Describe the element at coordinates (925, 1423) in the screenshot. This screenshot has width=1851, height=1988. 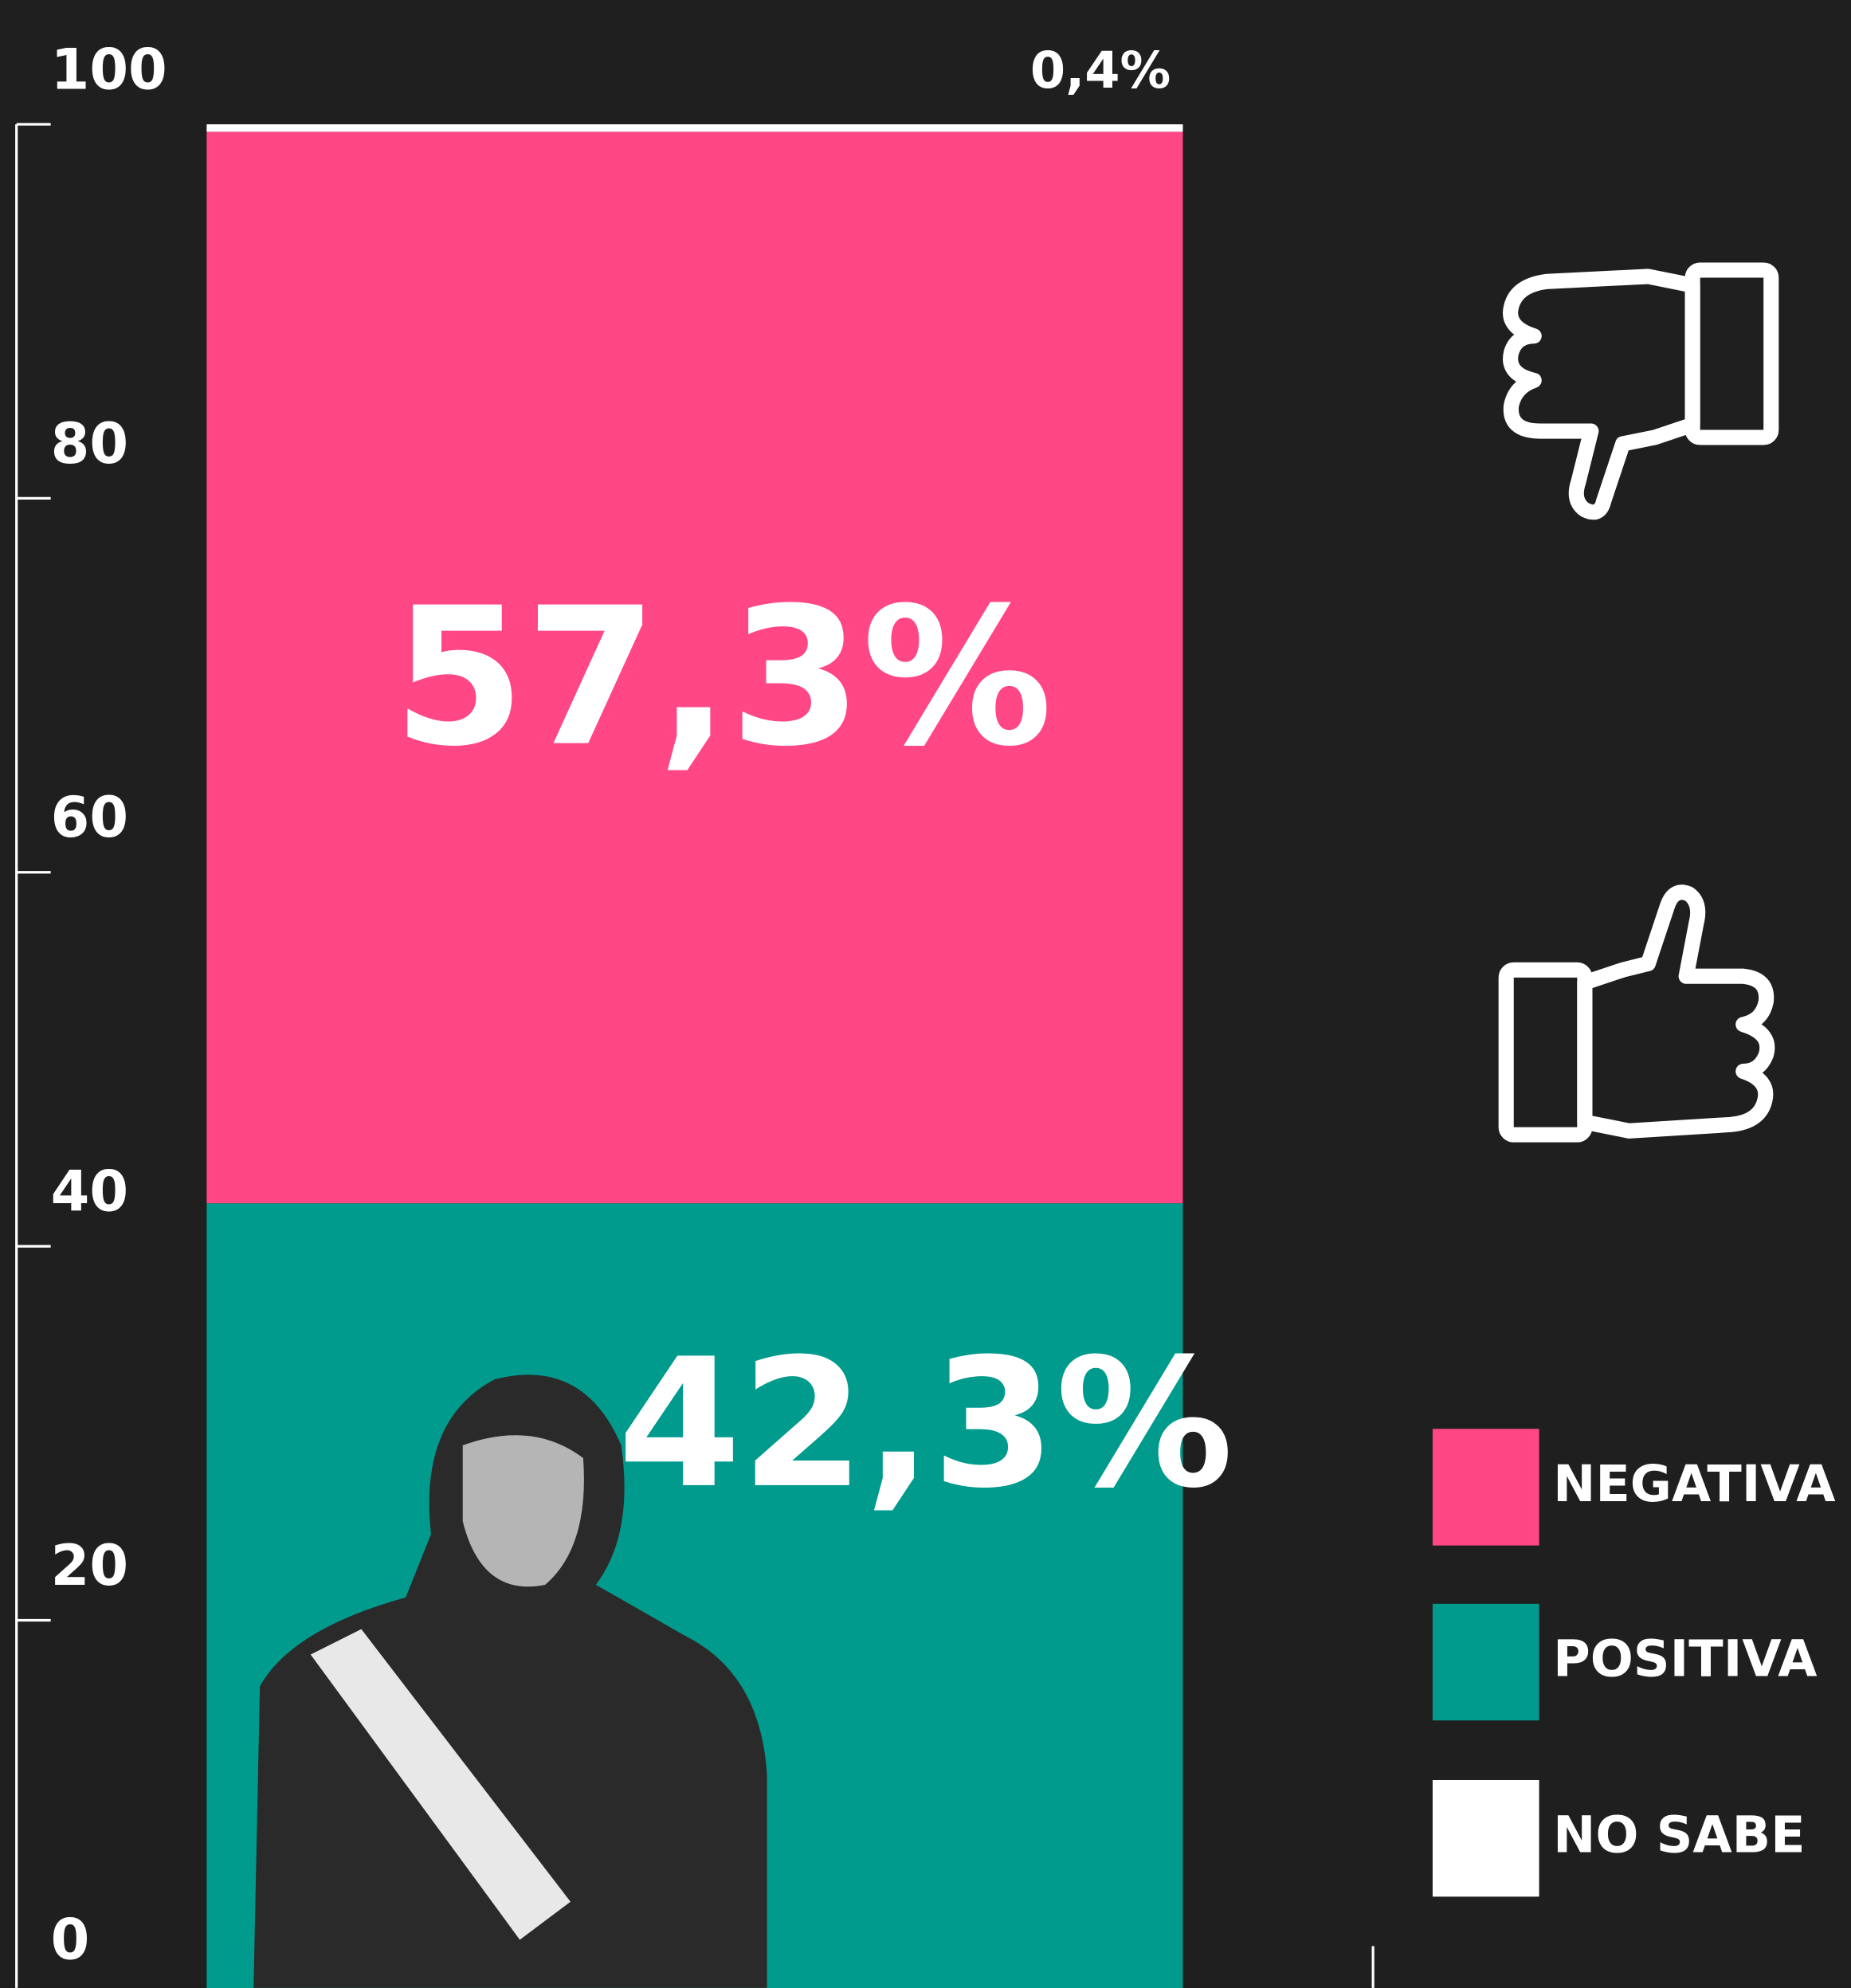
I see `data-label: 42,3%` at that location.